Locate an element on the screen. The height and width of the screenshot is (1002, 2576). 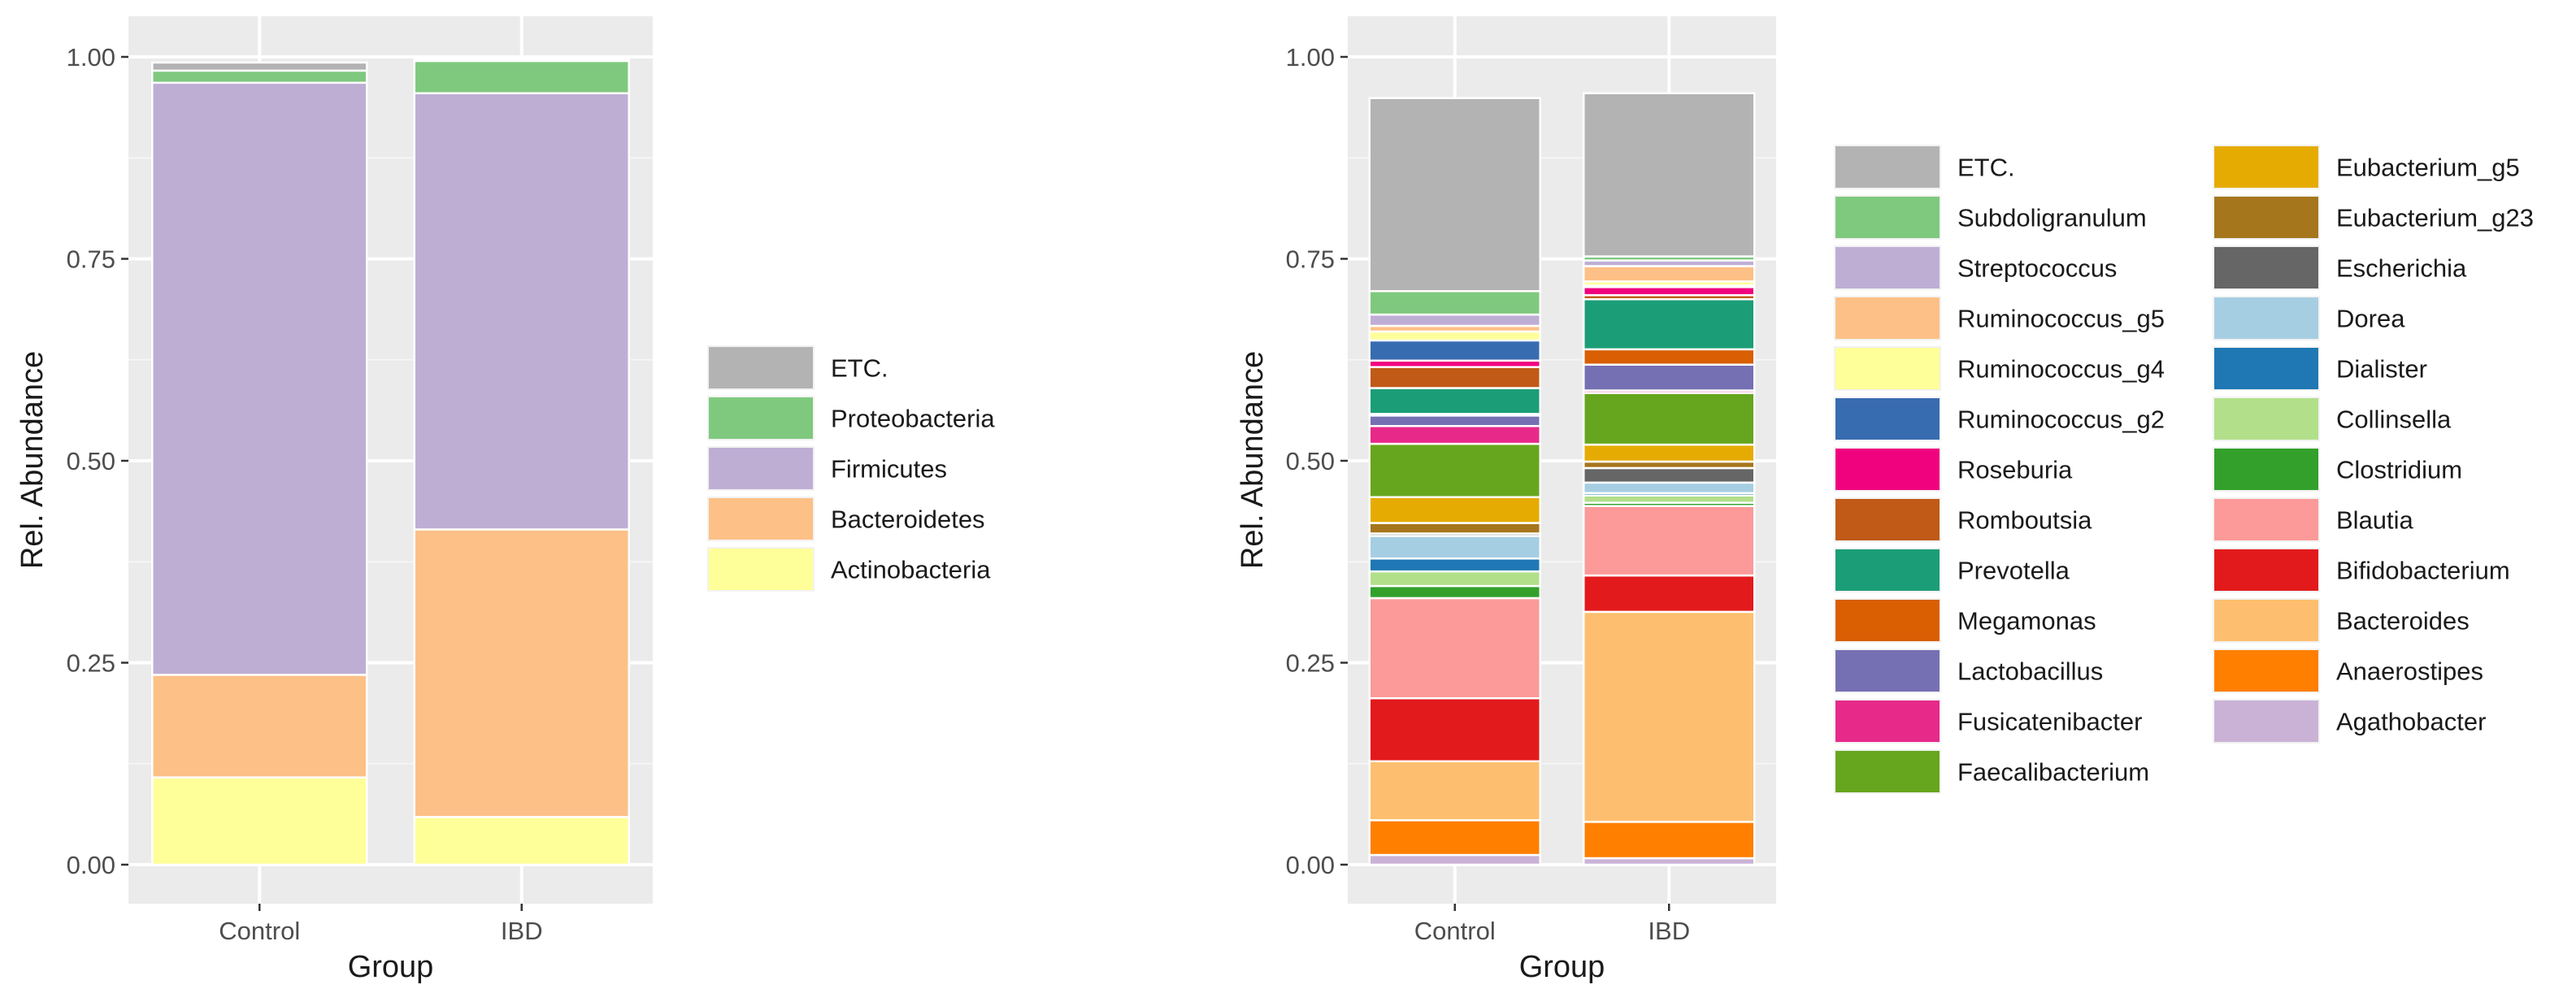
x-axis-title: Group is located at coordinates (1562, 967).